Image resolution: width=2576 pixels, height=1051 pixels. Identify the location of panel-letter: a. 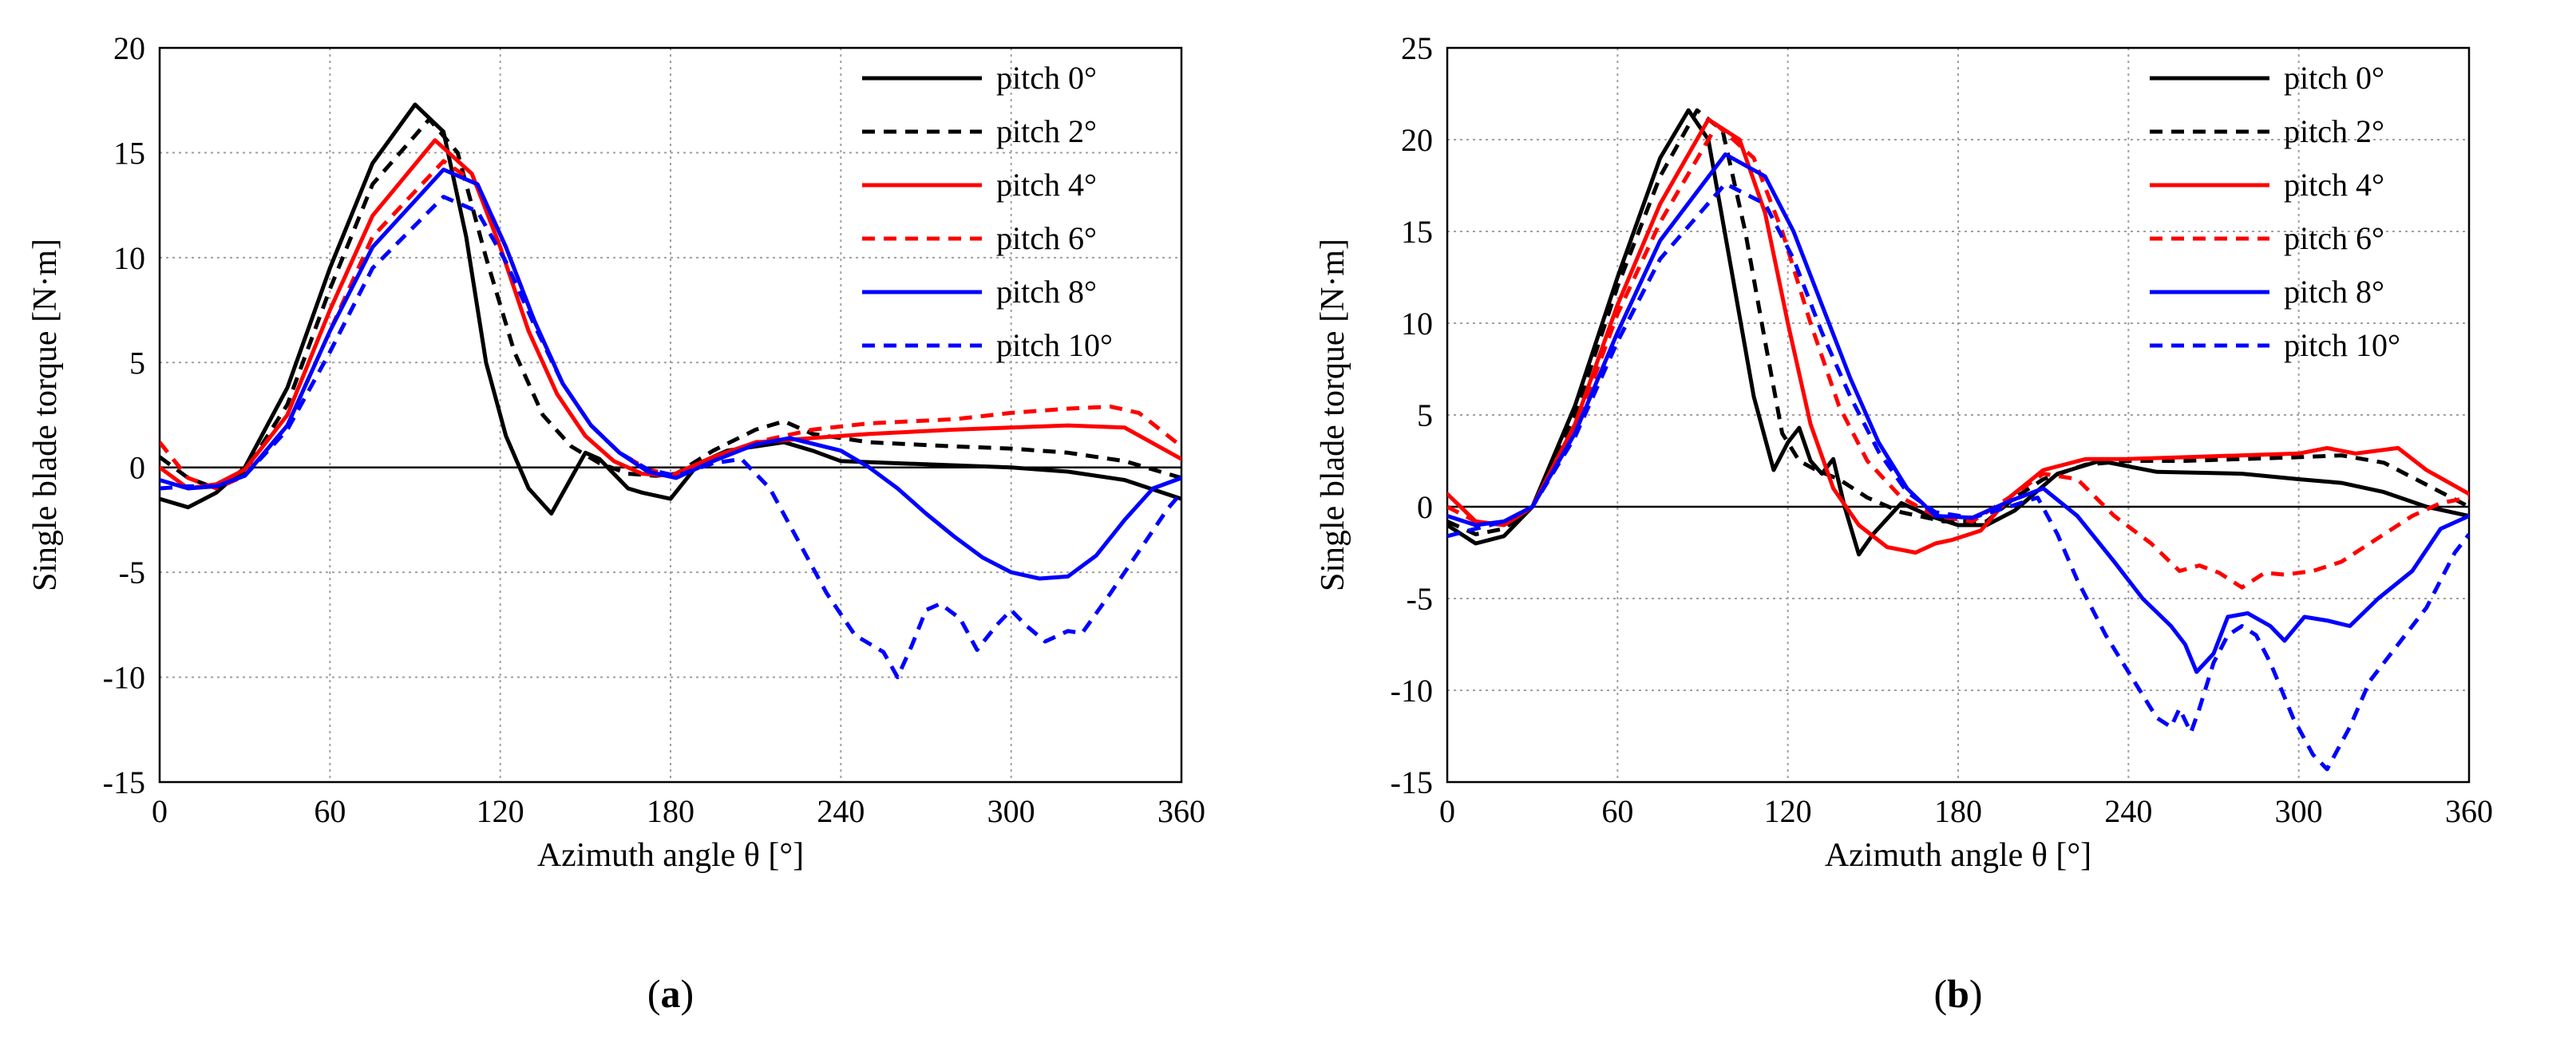
(671, 993).